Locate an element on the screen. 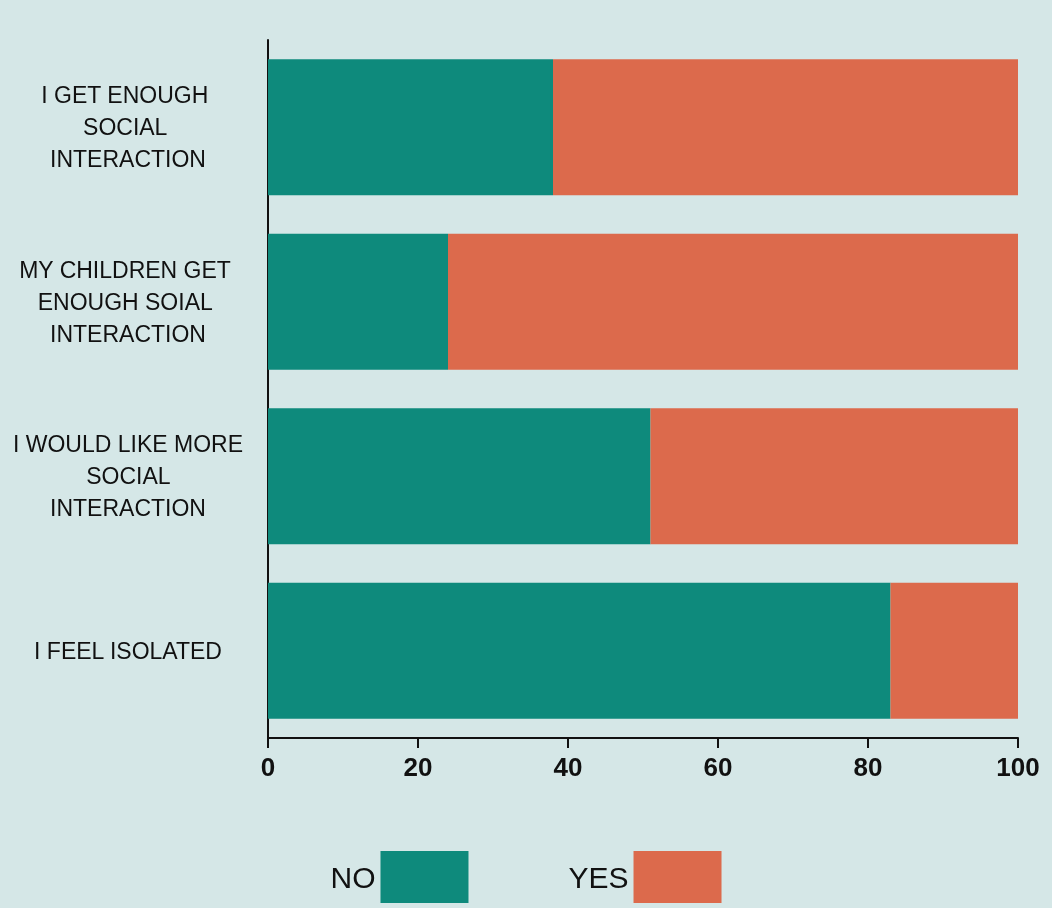 The width and height of the screenshot is (1052, 908). y-tick-label: I FEEL ISOLATED is located at coordinates (128, 650).